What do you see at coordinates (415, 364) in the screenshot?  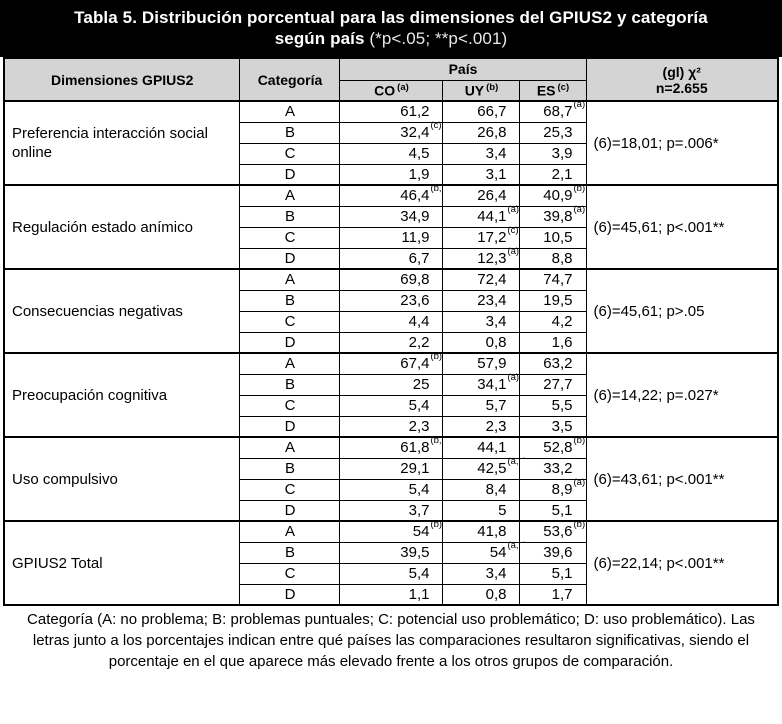 I see `percentage-value: 67,4` at bounding box center [415, 364].